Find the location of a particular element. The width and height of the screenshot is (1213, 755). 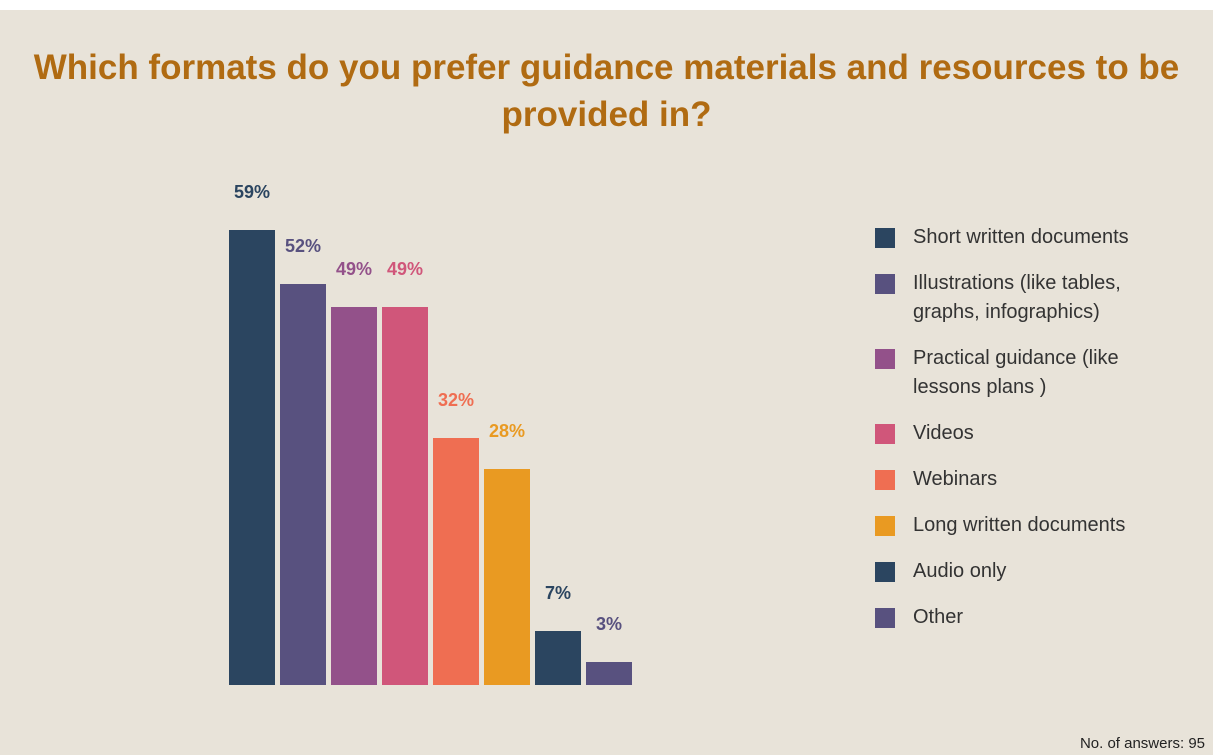

legend-label: Other is located at coordinates (938, 617).